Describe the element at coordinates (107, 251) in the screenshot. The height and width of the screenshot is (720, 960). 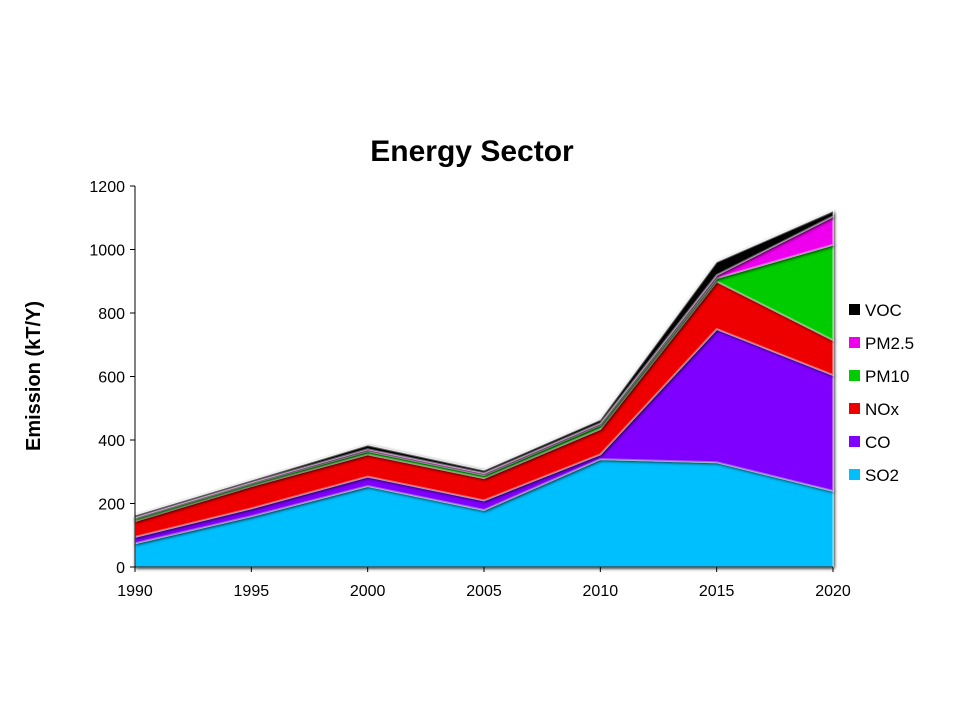
I see `y-tick-label: 1000` at that location.